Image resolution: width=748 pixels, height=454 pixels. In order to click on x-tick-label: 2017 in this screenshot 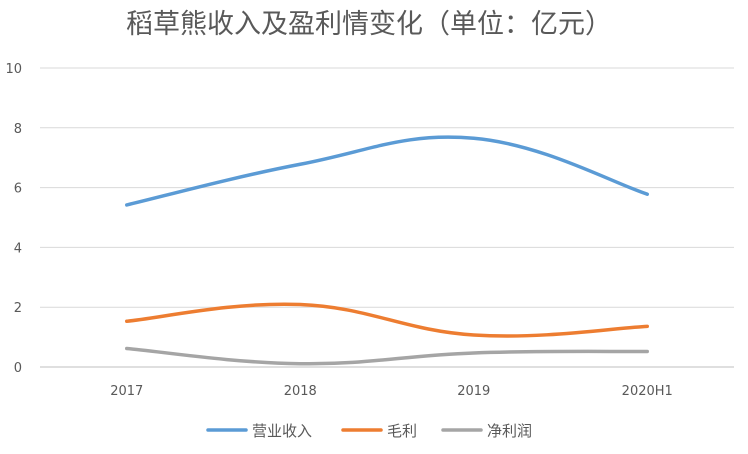, I will do `click(126, 391)`.